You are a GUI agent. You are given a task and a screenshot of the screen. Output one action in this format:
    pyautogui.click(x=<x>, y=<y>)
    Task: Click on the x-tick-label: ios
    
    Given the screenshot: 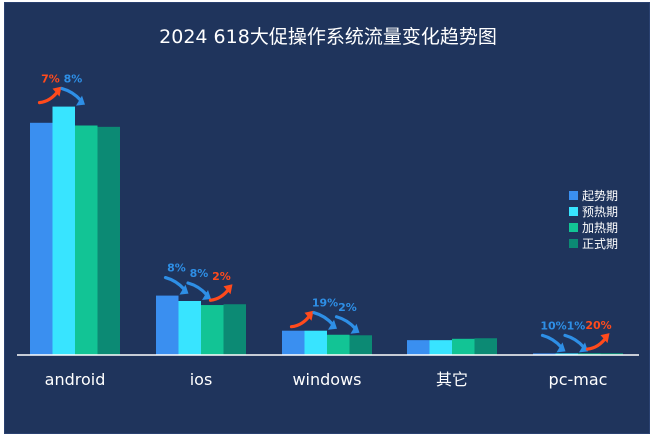 What is the action you would take?
    pyautogui.click(x=201, y=379)
    